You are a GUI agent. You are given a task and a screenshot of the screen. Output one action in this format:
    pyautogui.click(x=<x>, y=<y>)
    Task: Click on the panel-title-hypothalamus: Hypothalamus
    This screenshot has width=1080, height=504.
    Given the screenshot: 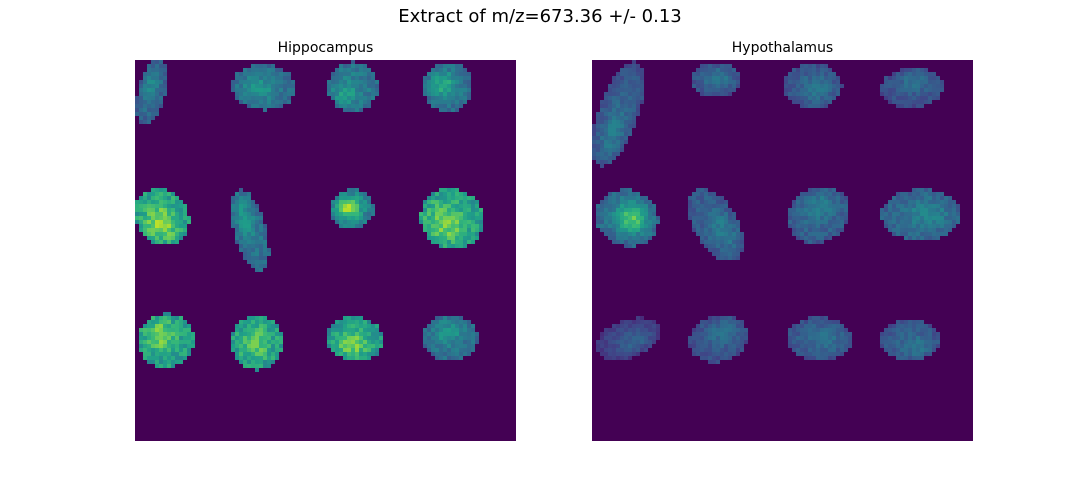 What is the action you would take?
    pyautogui.click(x=782, y=48)
    